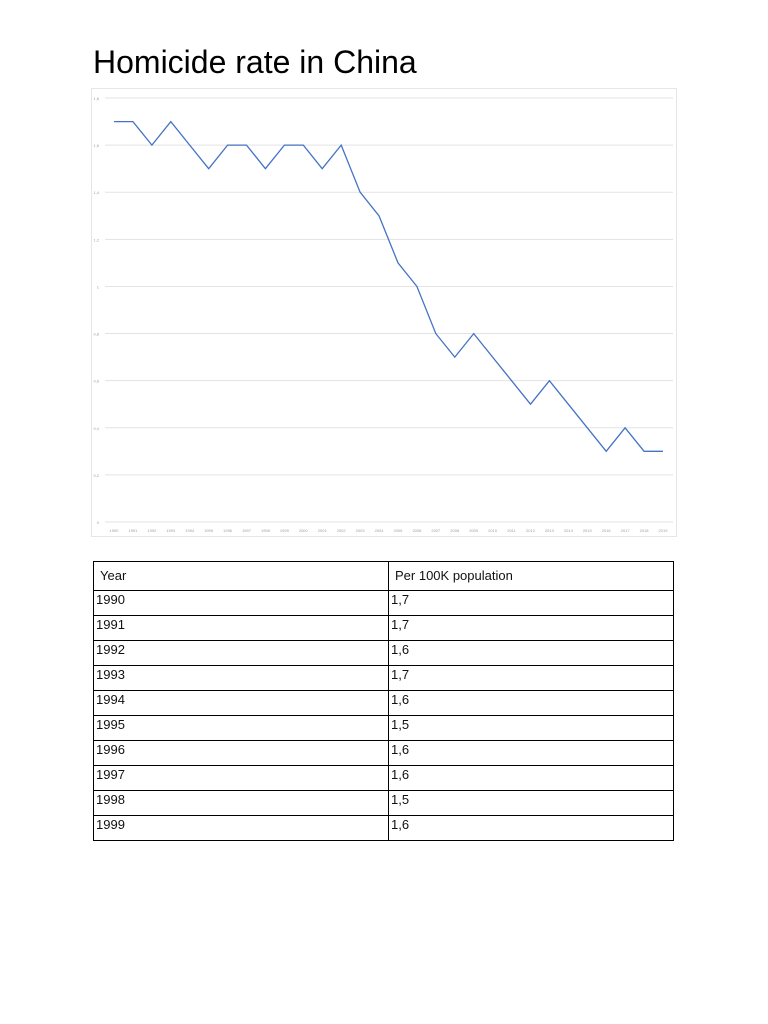  What do you see at coordinates (588, 530) in the screenshot?
I see `x-tick-label: 2015` at bounding box center [588, 530].